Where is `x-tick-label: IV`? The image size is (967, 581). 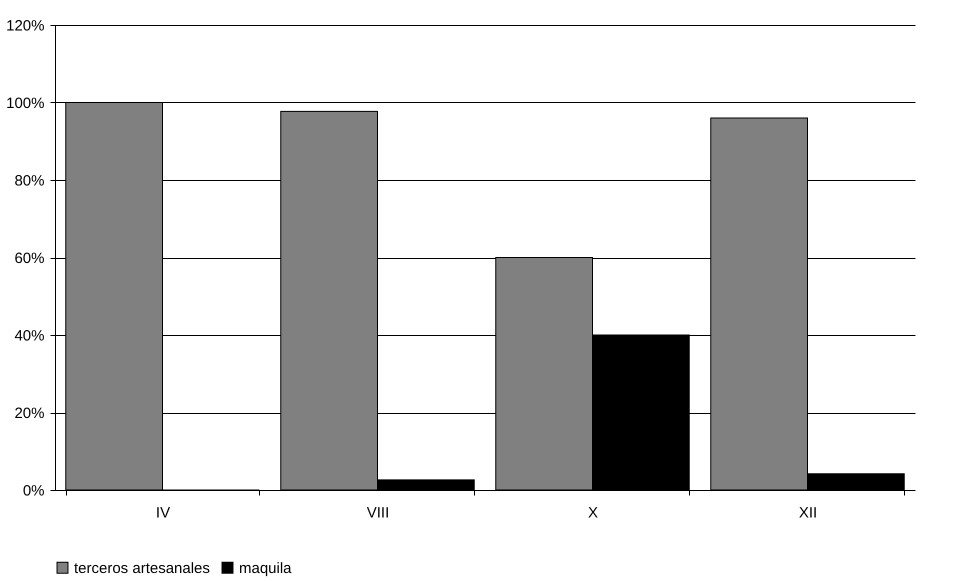
x-tick-label: IV is located at coordinates (163, 513).